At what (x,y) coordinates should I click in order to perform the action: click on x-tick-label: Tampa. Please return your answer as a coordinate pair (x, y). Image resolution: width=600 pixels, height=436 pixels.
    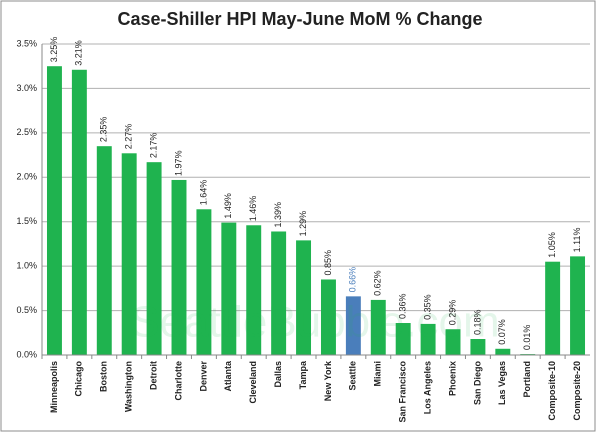
    Looking at the image, I should click on (303, 374).